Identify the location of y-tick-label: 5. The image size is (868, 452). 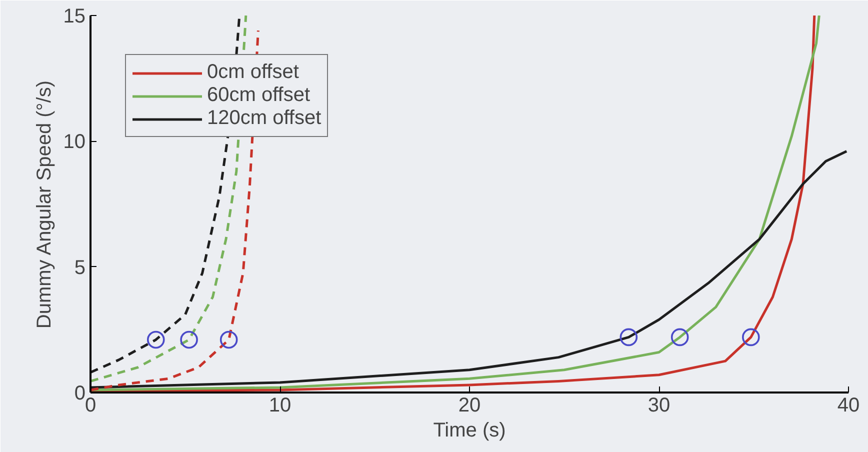
(80, 267).